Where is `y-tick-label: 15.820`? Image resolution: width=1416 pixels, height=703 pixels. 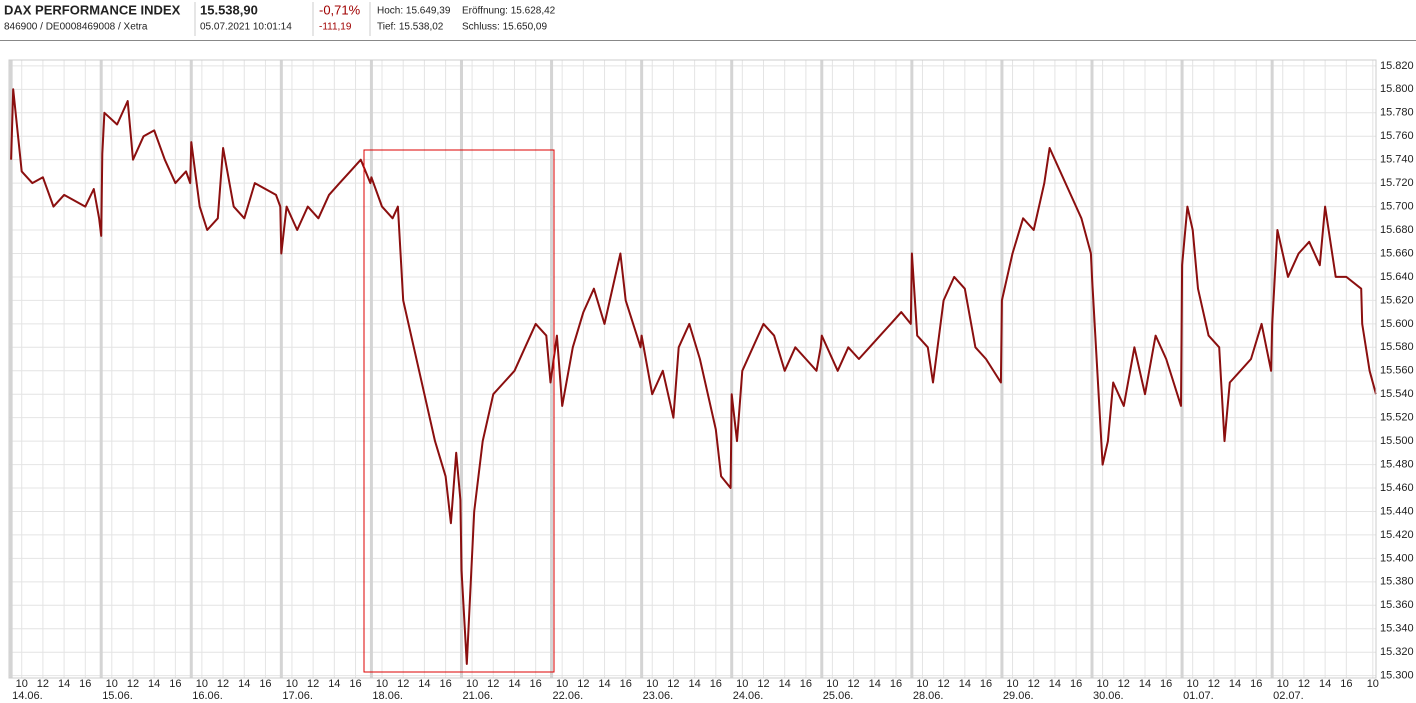 y-tick-label: 15.820 is located at coordinates (1397, 66).